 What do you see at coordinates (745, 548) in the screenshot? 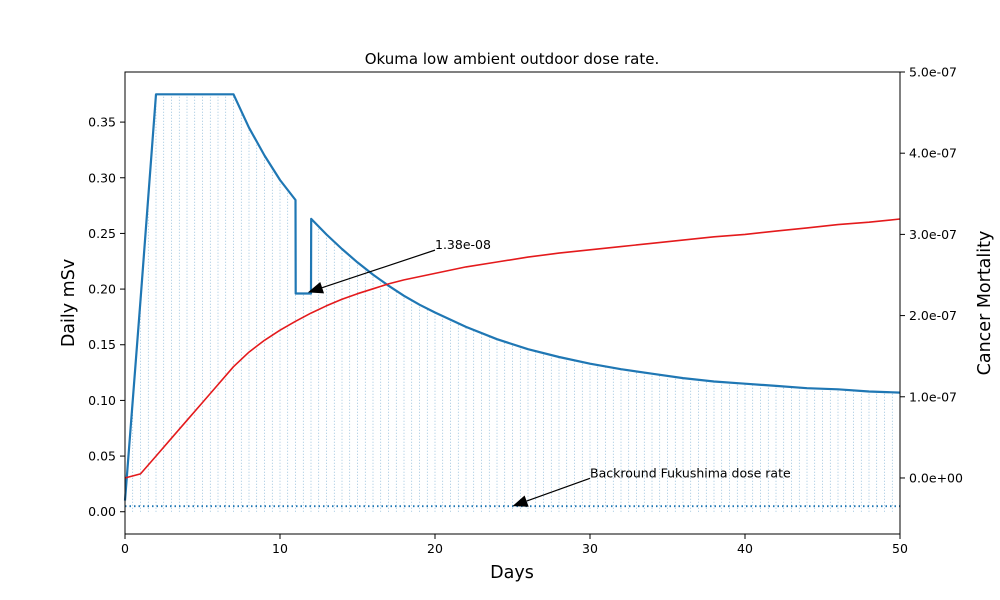
I see `x-tick-label: 40` at bounding box center [745, 548].